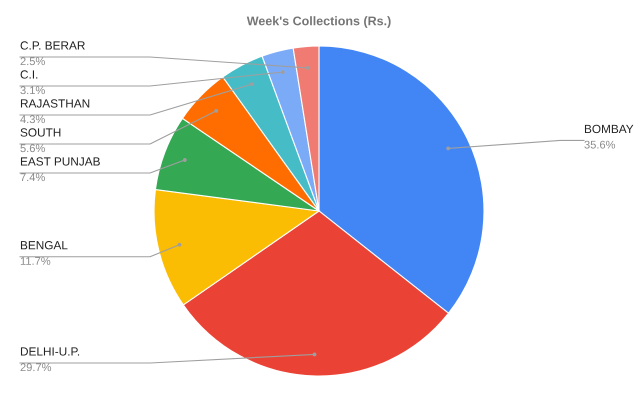 The height and width of the screenshot is (394, 638). I want to click on slice-label: BENGAL, so click(44, 245).